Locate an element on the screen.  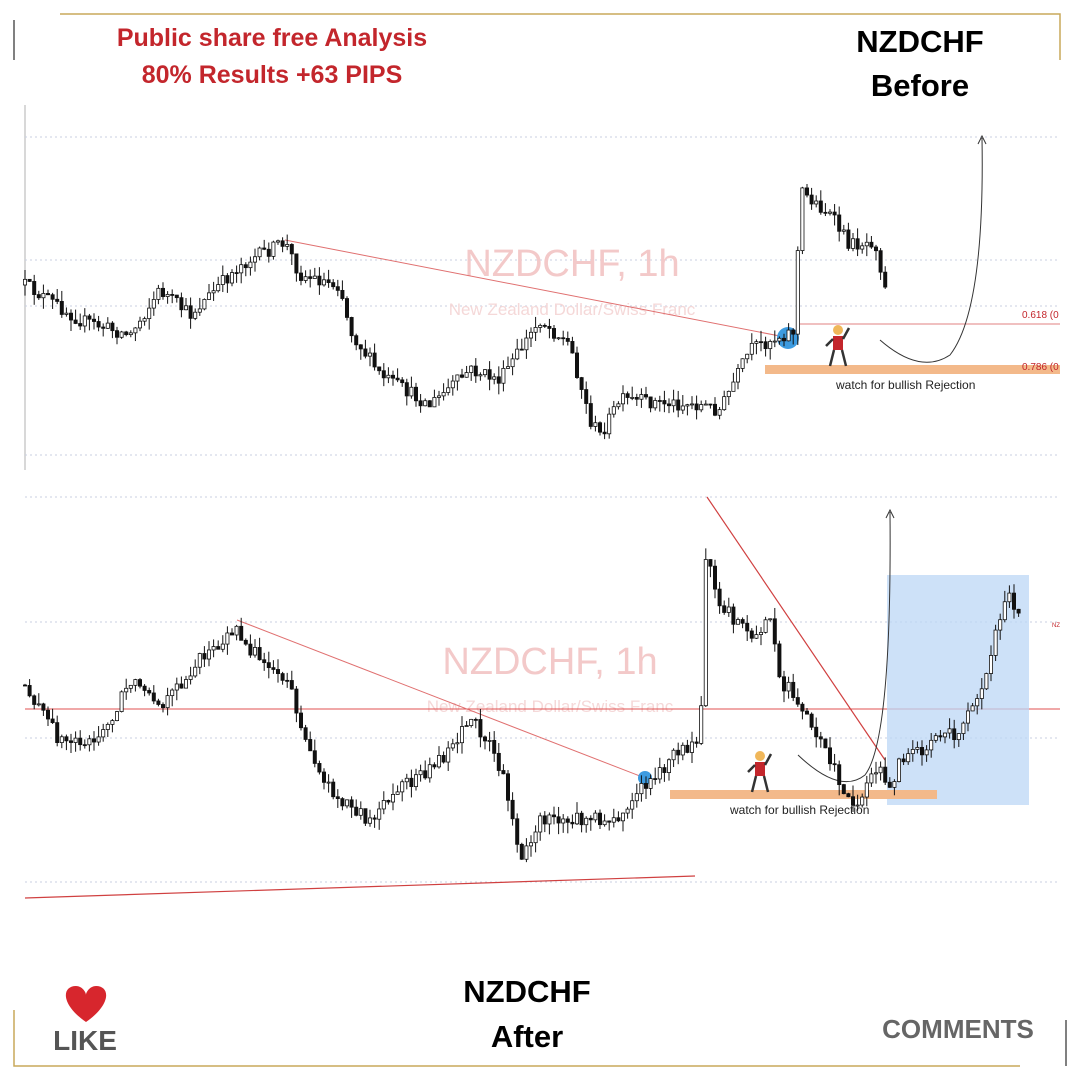
comments-button: COMMENTS is located at coordinates (958, 1029).